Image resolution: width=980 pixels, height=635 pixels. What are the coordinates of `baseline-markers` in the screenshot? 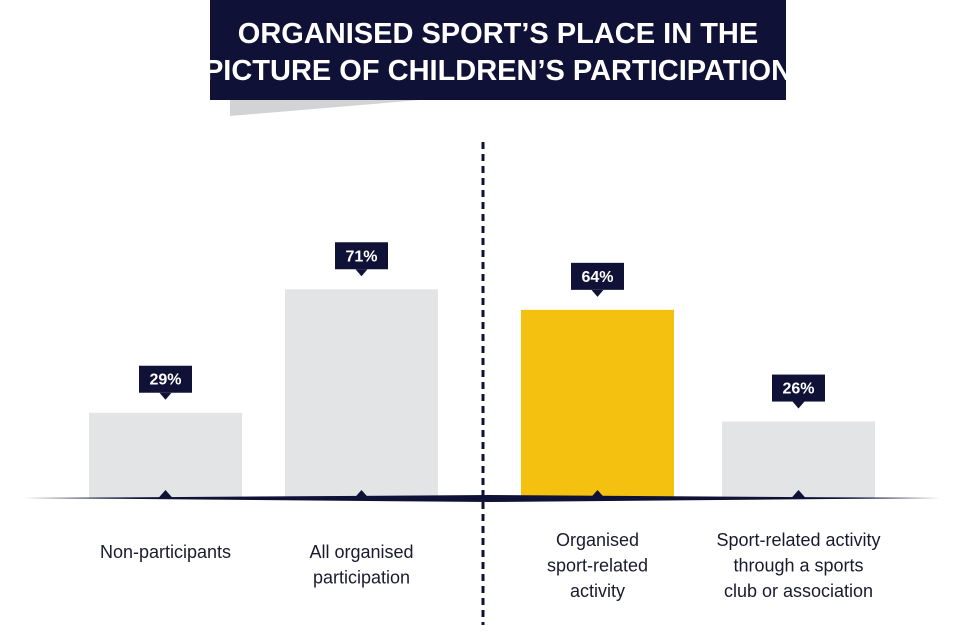 It's located at (482, 494).